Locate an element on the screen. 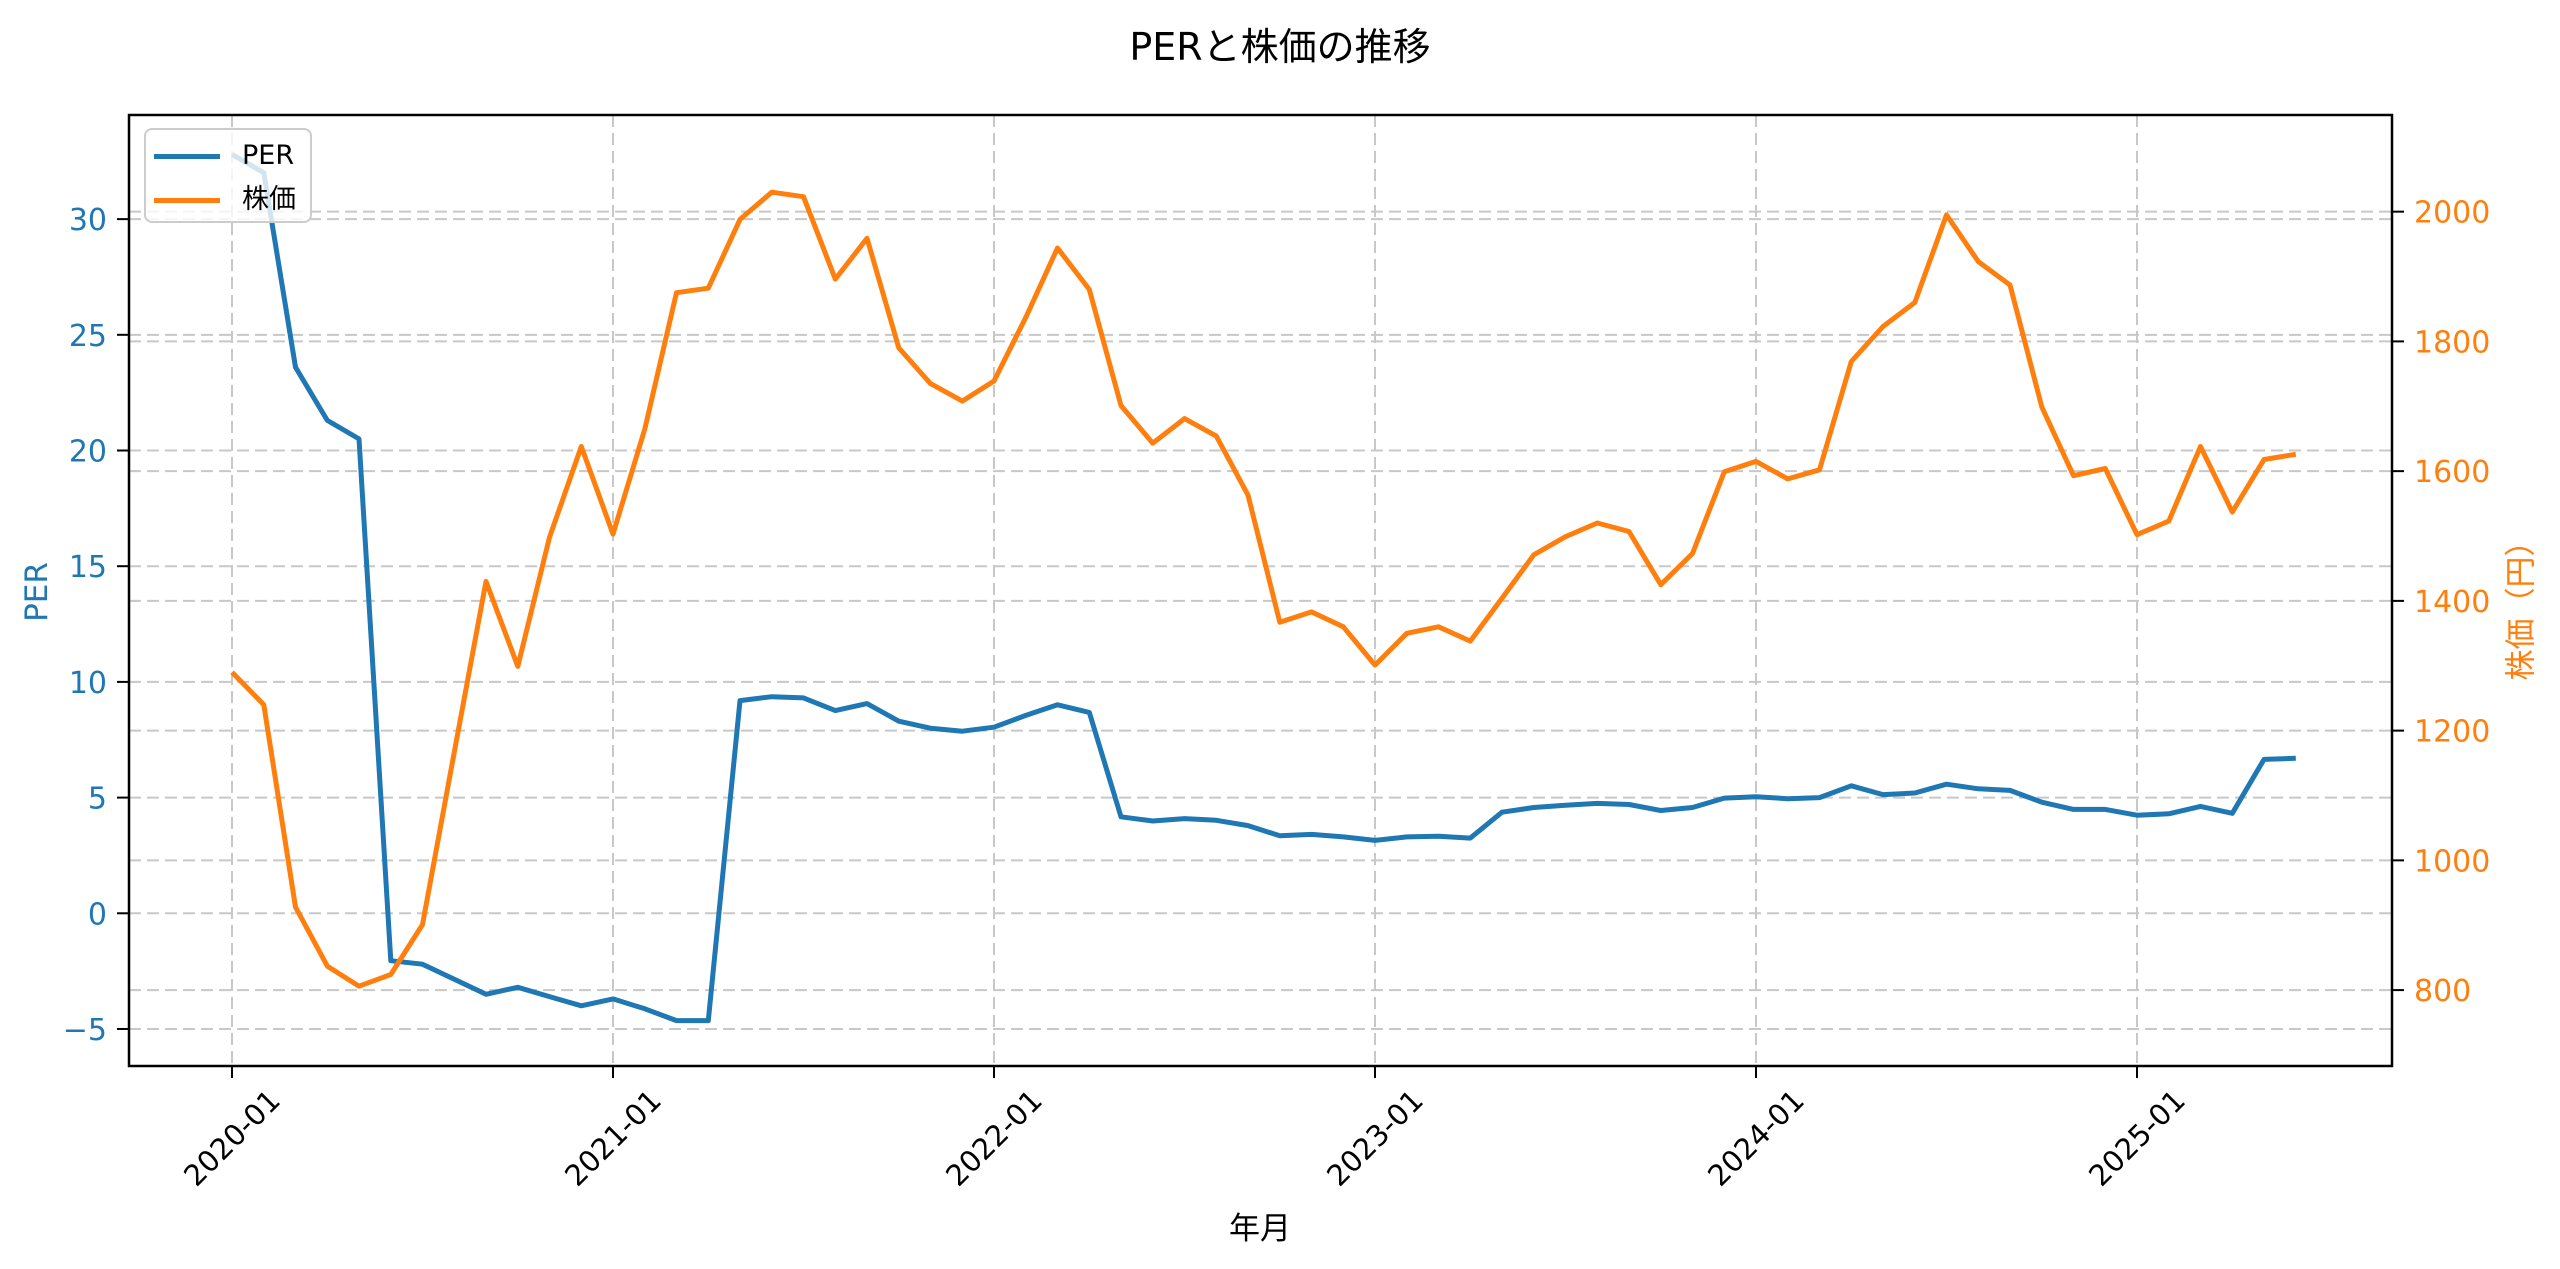 The image size is (2560, 1269). y-axis-right-ticks: 800 1000 1200 1400 1600 1800 2000 is located at coordinates (2441, 602).